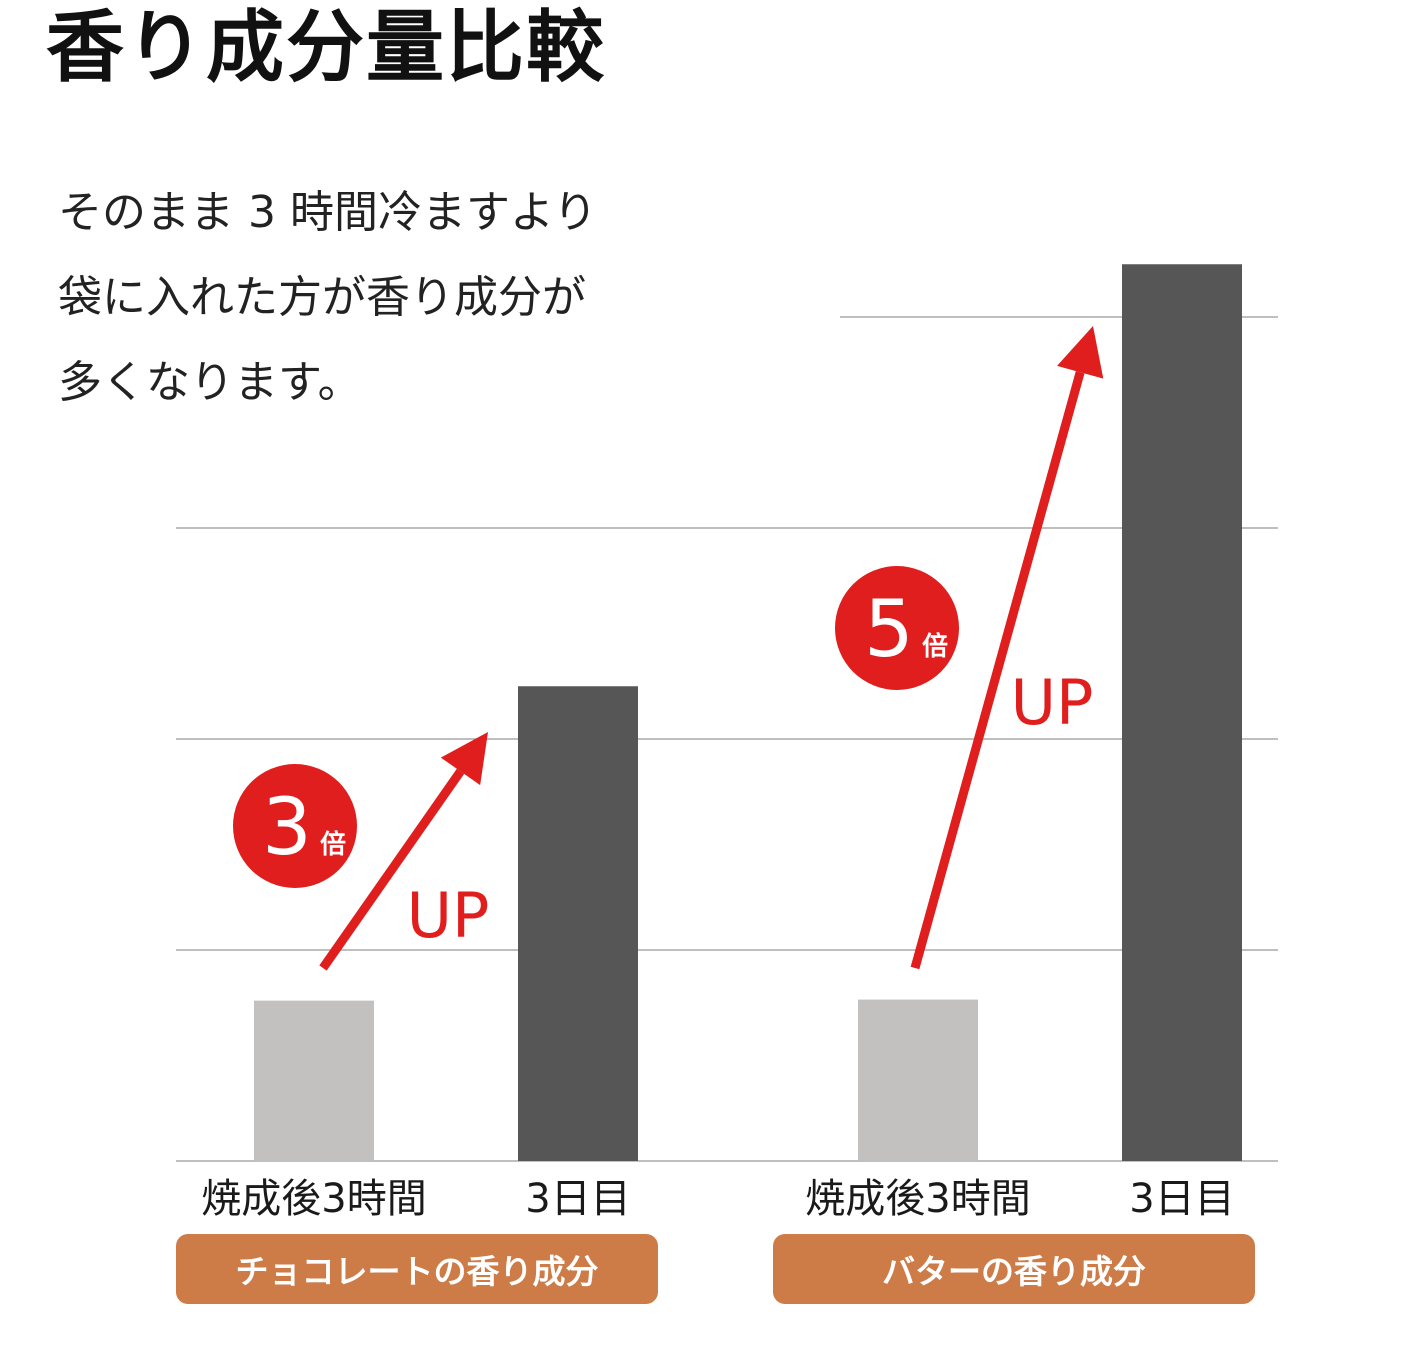 The height and width of the screenshot is (1350, 1408). Describe the element at coordinates (326, 48) in the screenshot. I see `page-title: 香り成分量比較` at that location.